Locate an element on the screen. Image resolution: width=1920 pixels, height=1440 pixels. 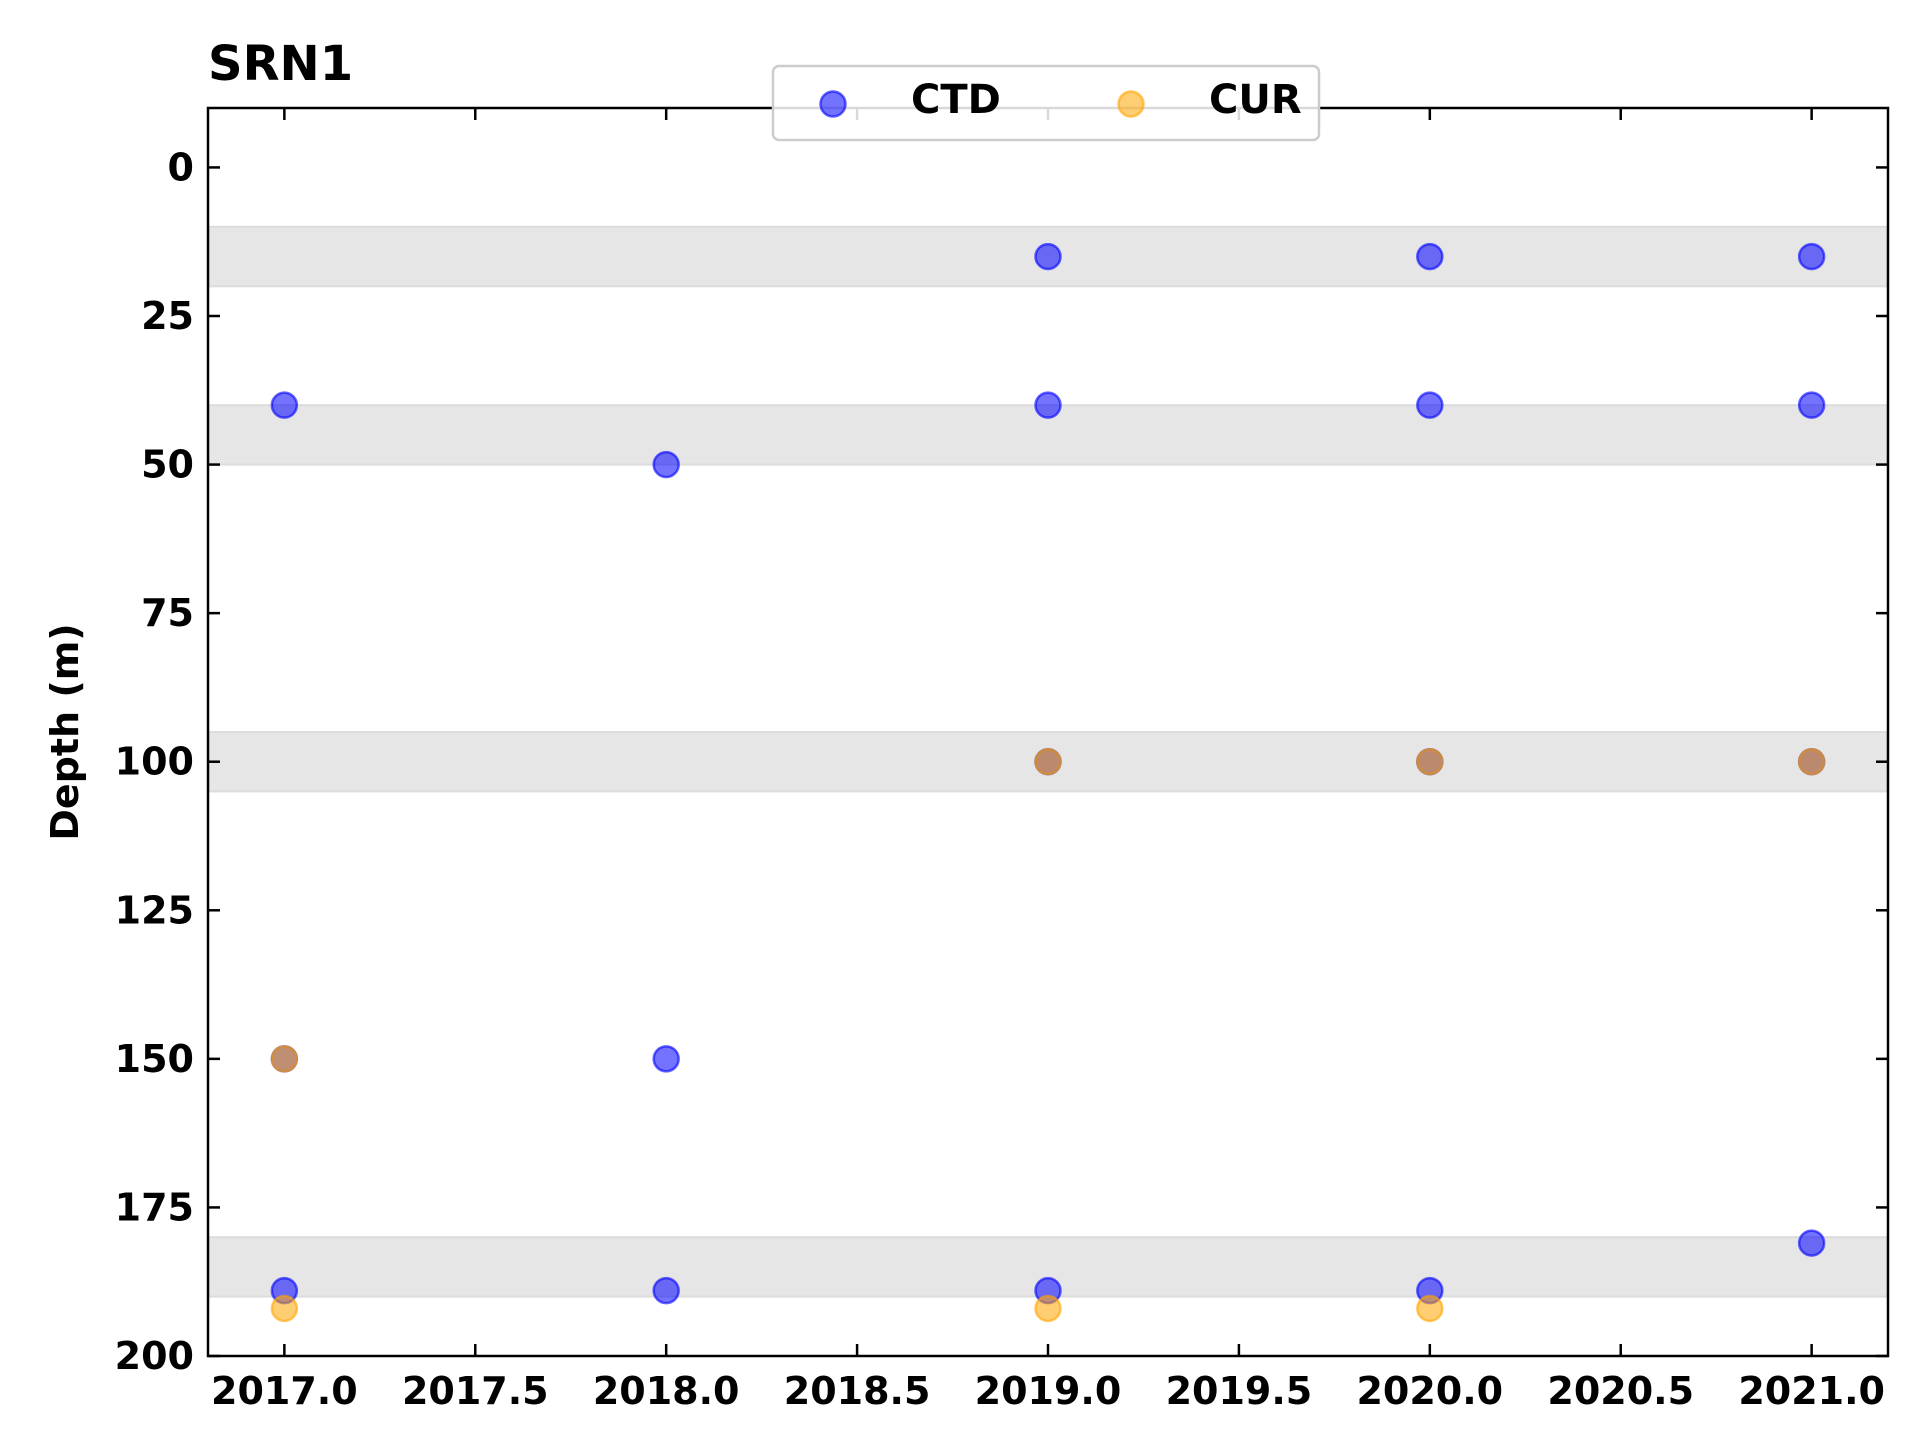
legend: CTD CUR is located at coordinates (1046, 103).